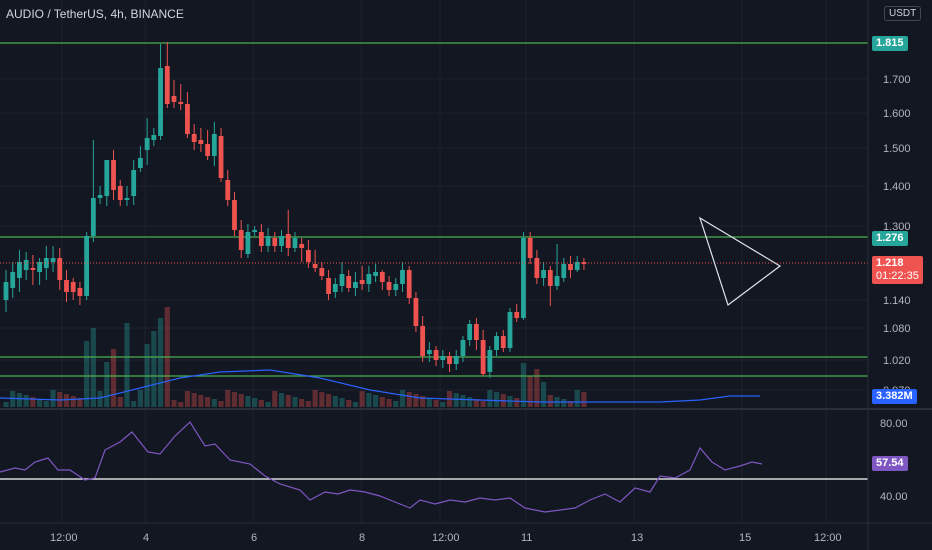  What do you see at coordinates (894, 424) in the screenshot?
I see `rsi-tick: 80.00` at bounding box center [894, 424].